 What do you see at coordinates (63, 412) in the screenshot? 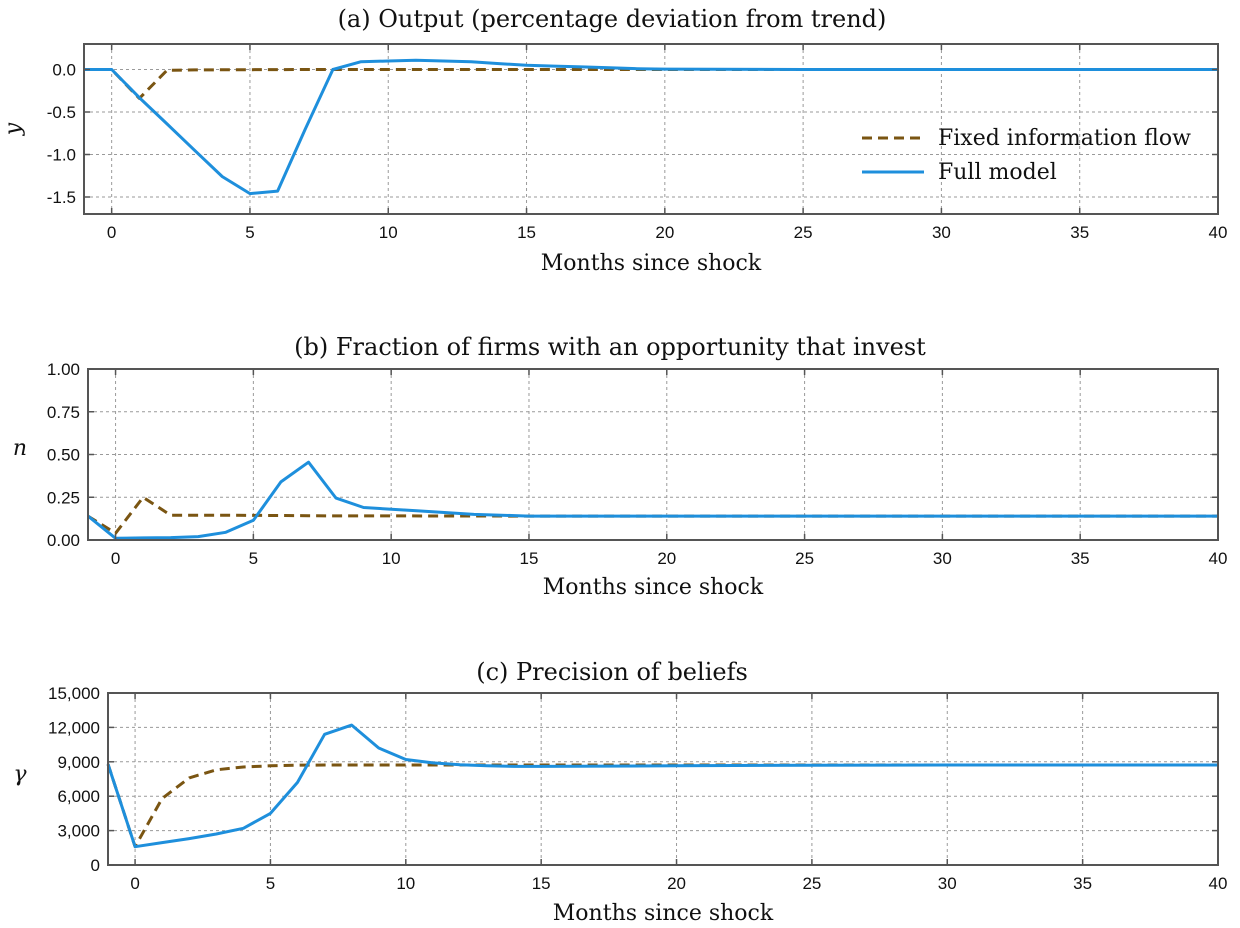
I see `y-tick-label: 0.75` at bounding box center [63, 412].